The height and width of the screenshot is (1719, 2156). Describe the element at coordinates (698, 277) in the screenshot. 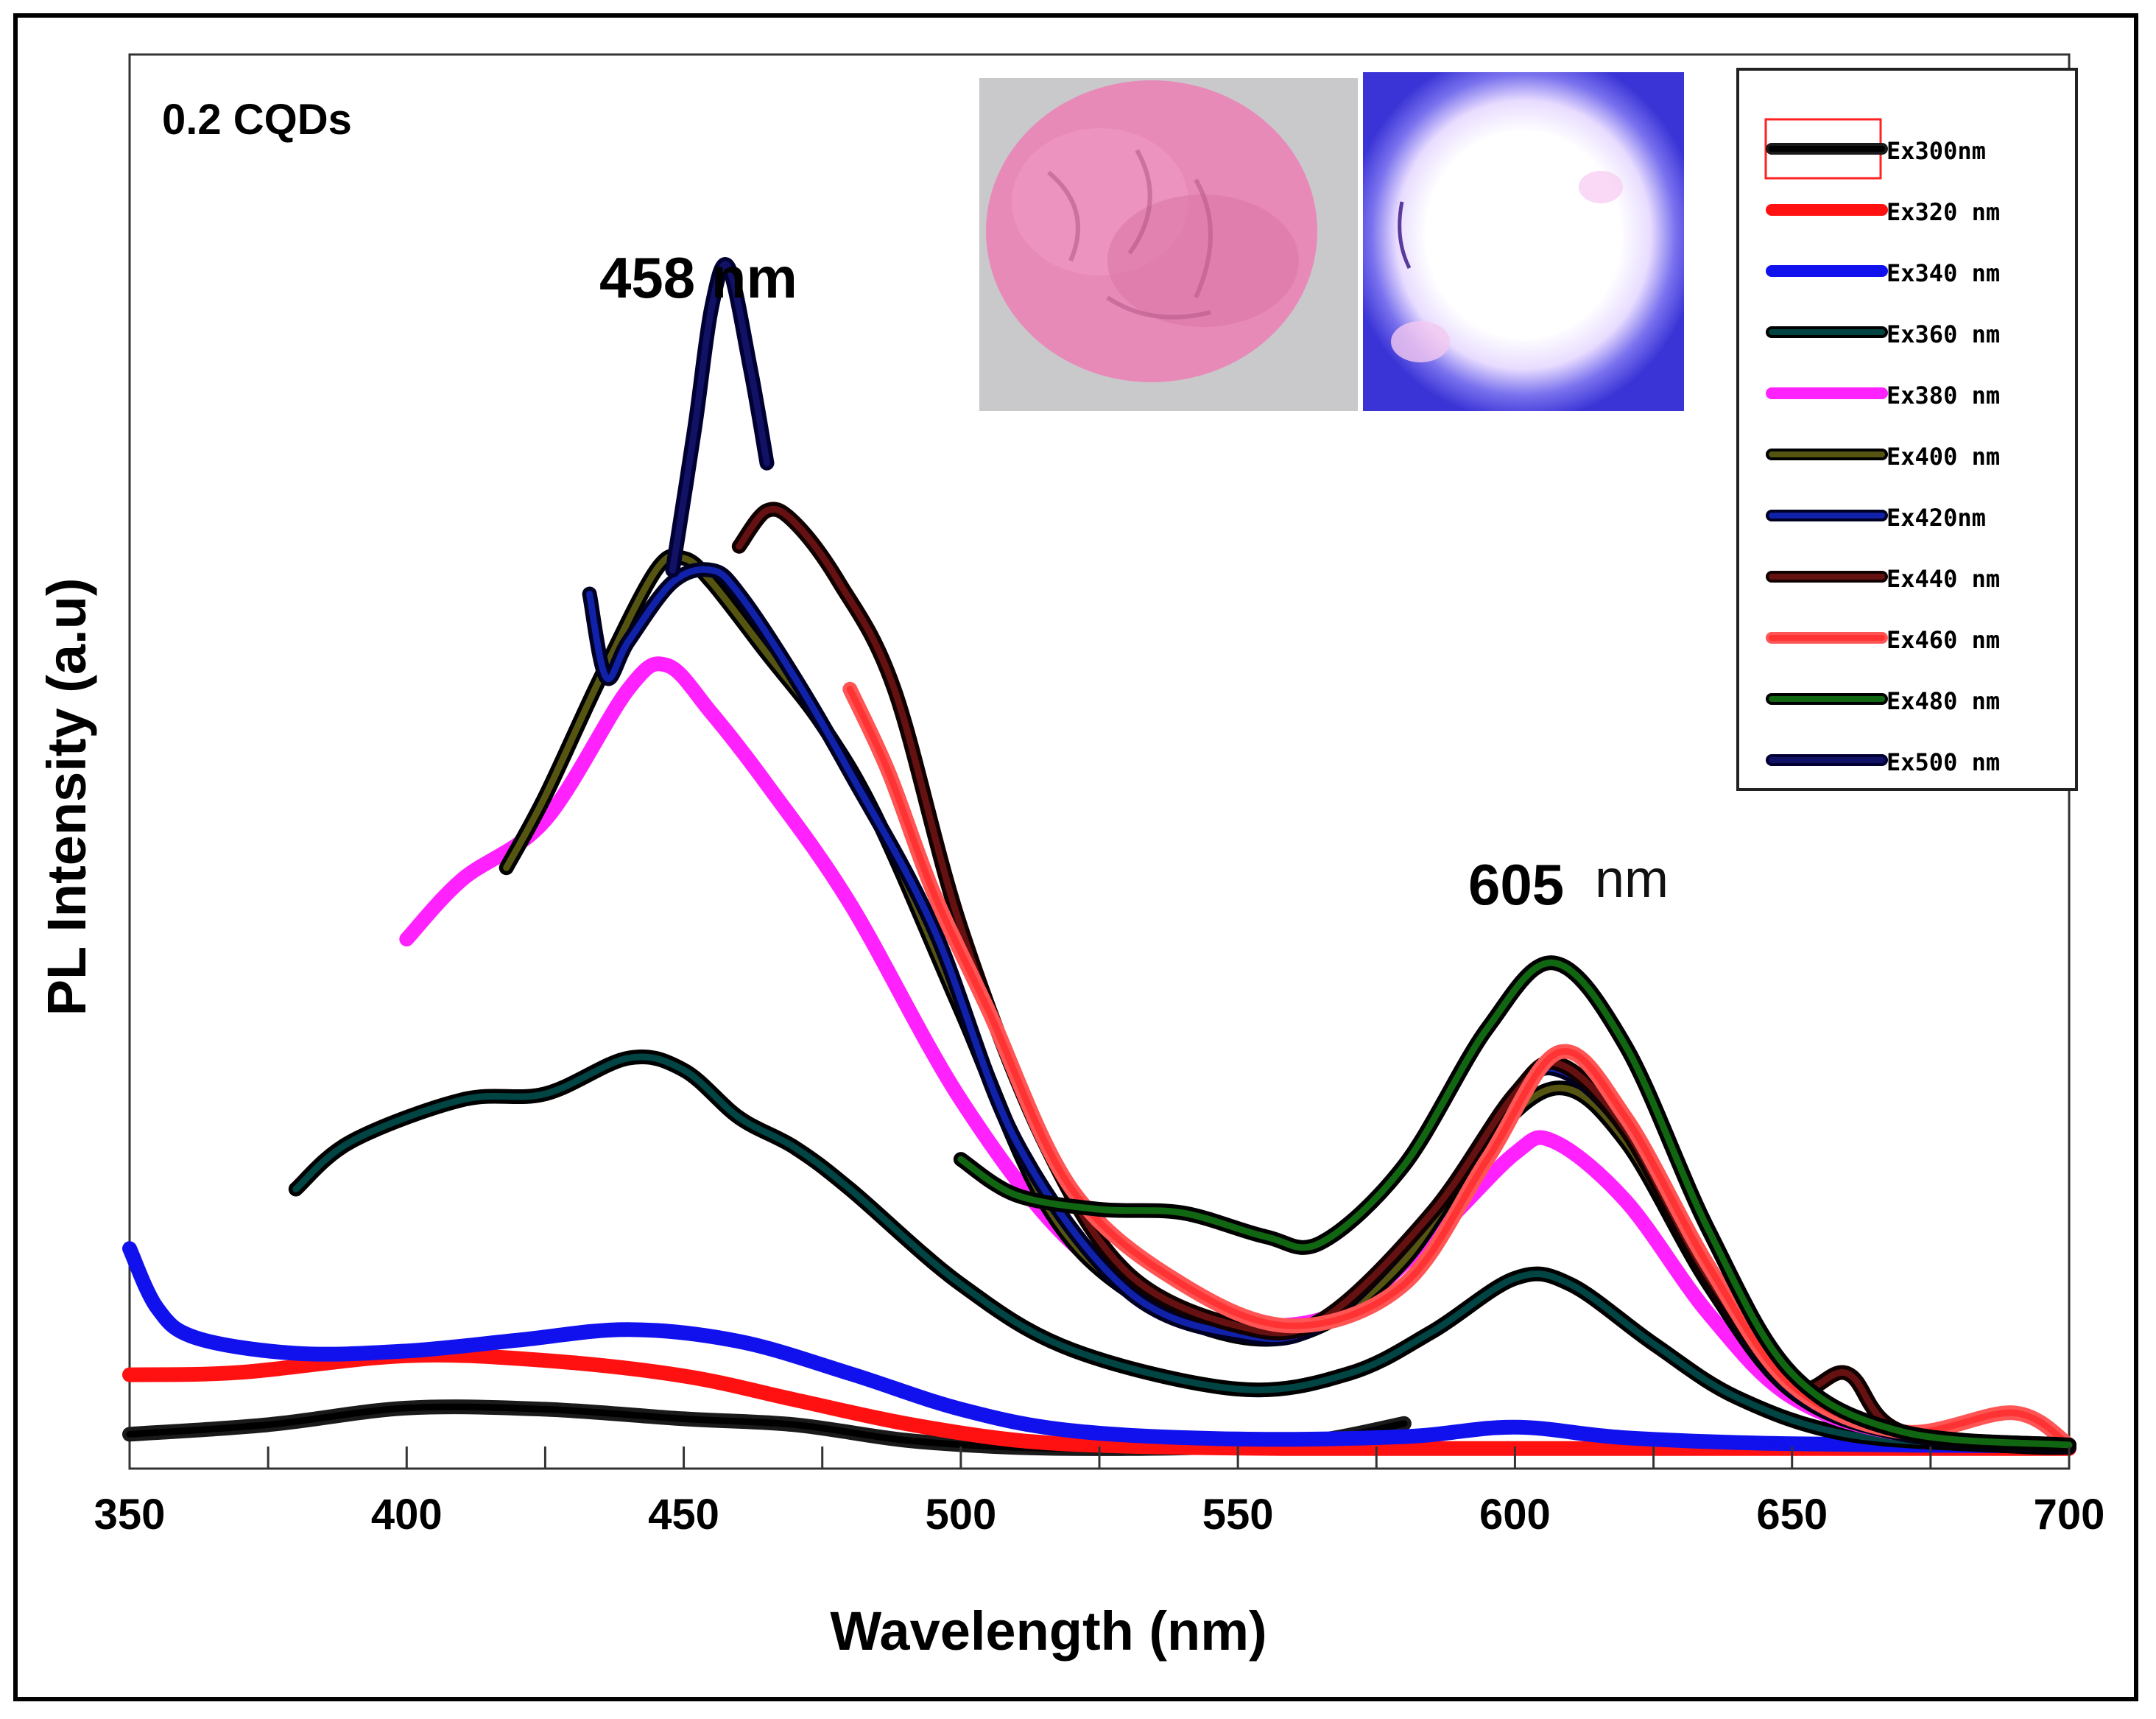

I see `peak-annotation-458: 458 nm` at that location.